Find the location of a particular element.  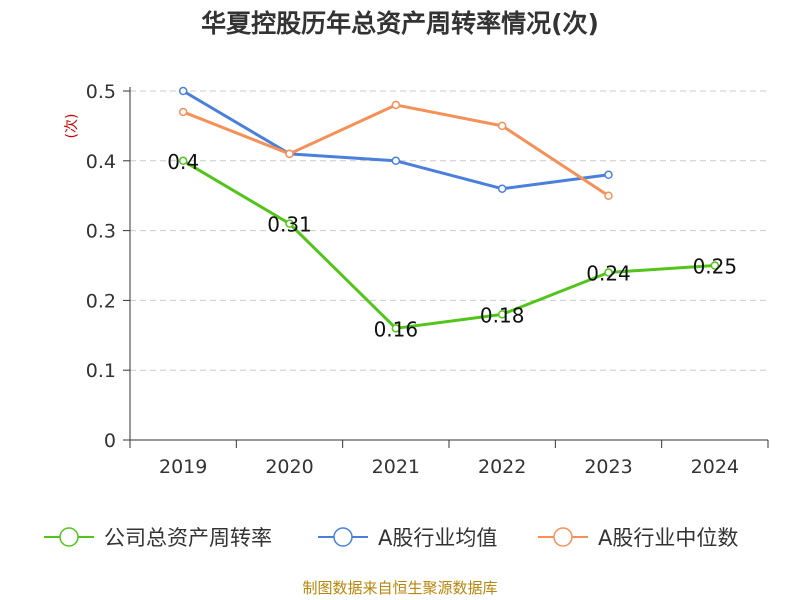

legend-label: A股行业中位数 is located at coordinates (668, 538).